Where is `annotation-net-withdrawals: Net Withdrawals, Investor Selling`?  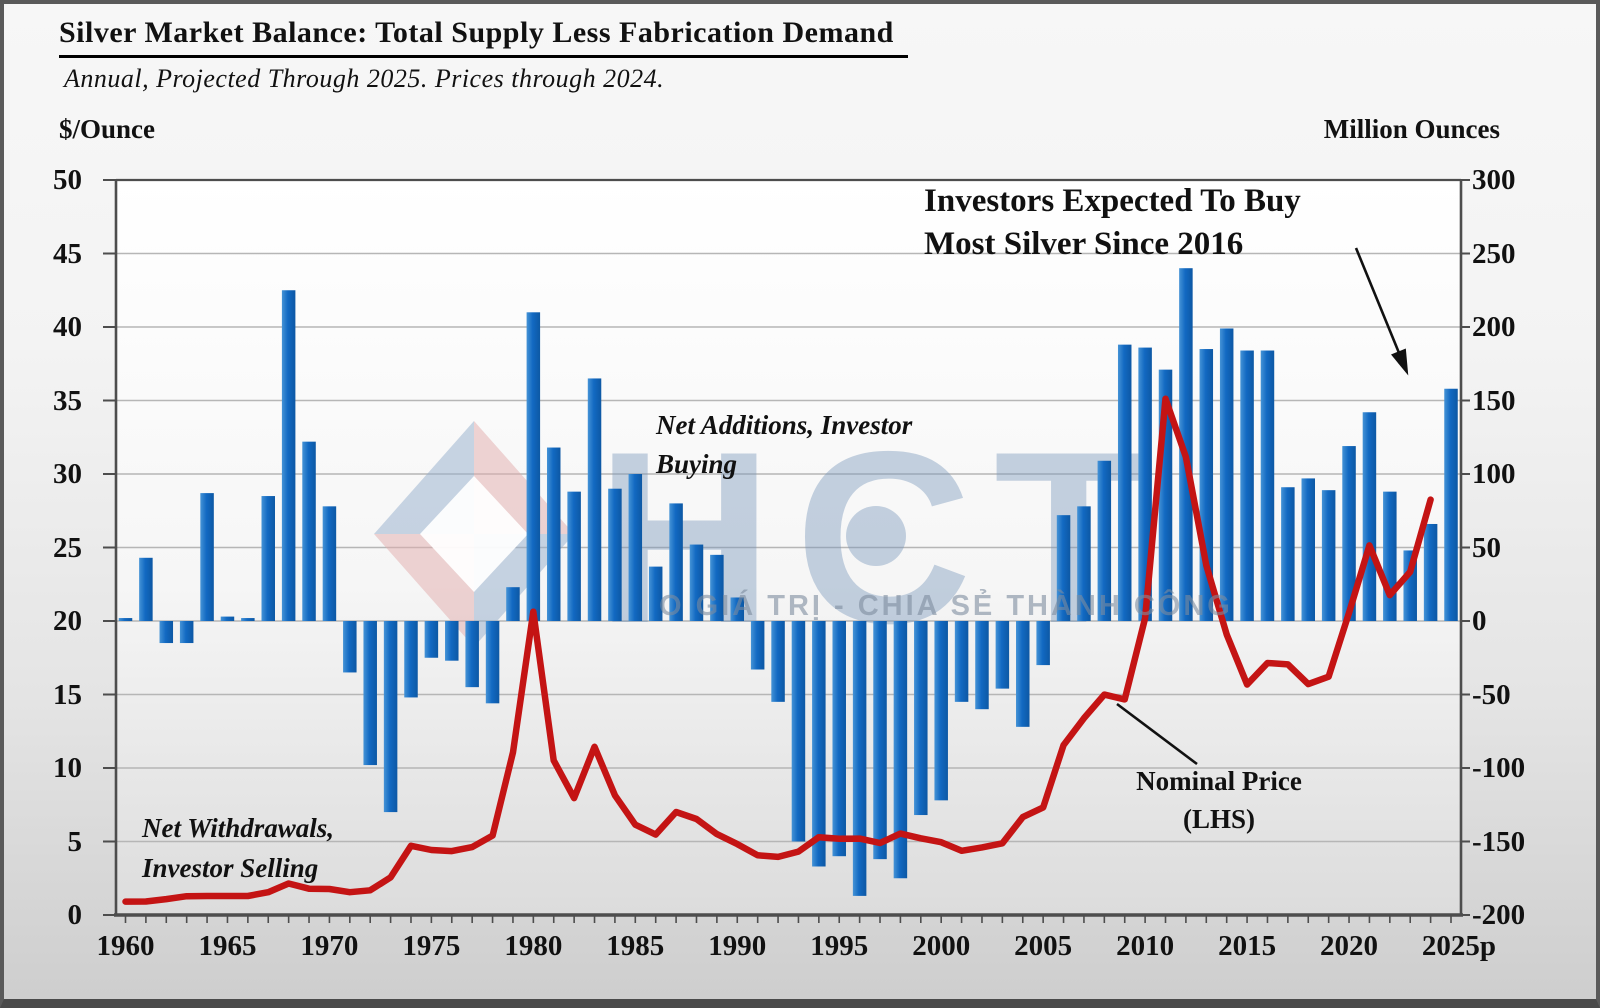 annotation-net-withdrawals: Net Withdrawals, Investor Selling is located at coordinates (238, 848).